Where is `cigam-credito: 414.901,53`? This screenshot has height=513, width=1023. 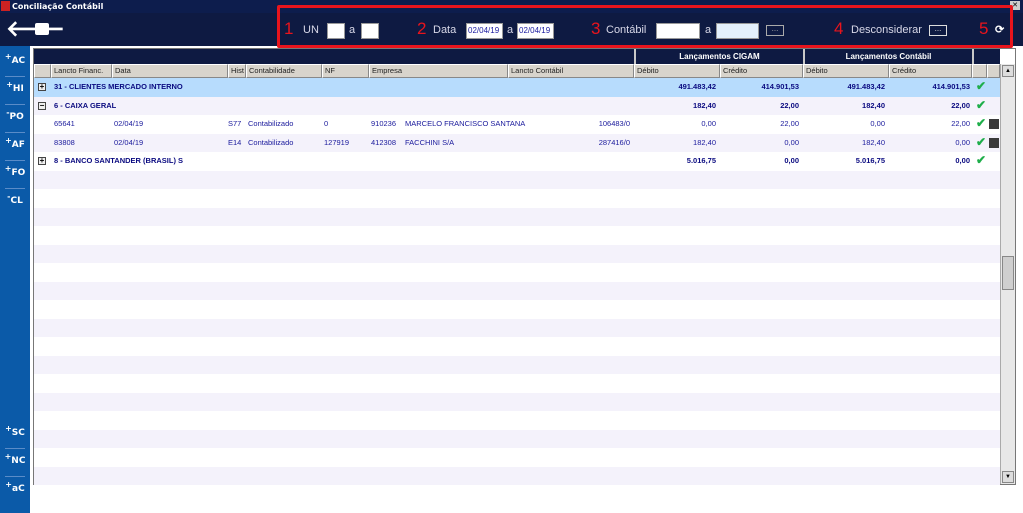 cigam-credito: 414.901,53 is located at coordinates (780, 86).